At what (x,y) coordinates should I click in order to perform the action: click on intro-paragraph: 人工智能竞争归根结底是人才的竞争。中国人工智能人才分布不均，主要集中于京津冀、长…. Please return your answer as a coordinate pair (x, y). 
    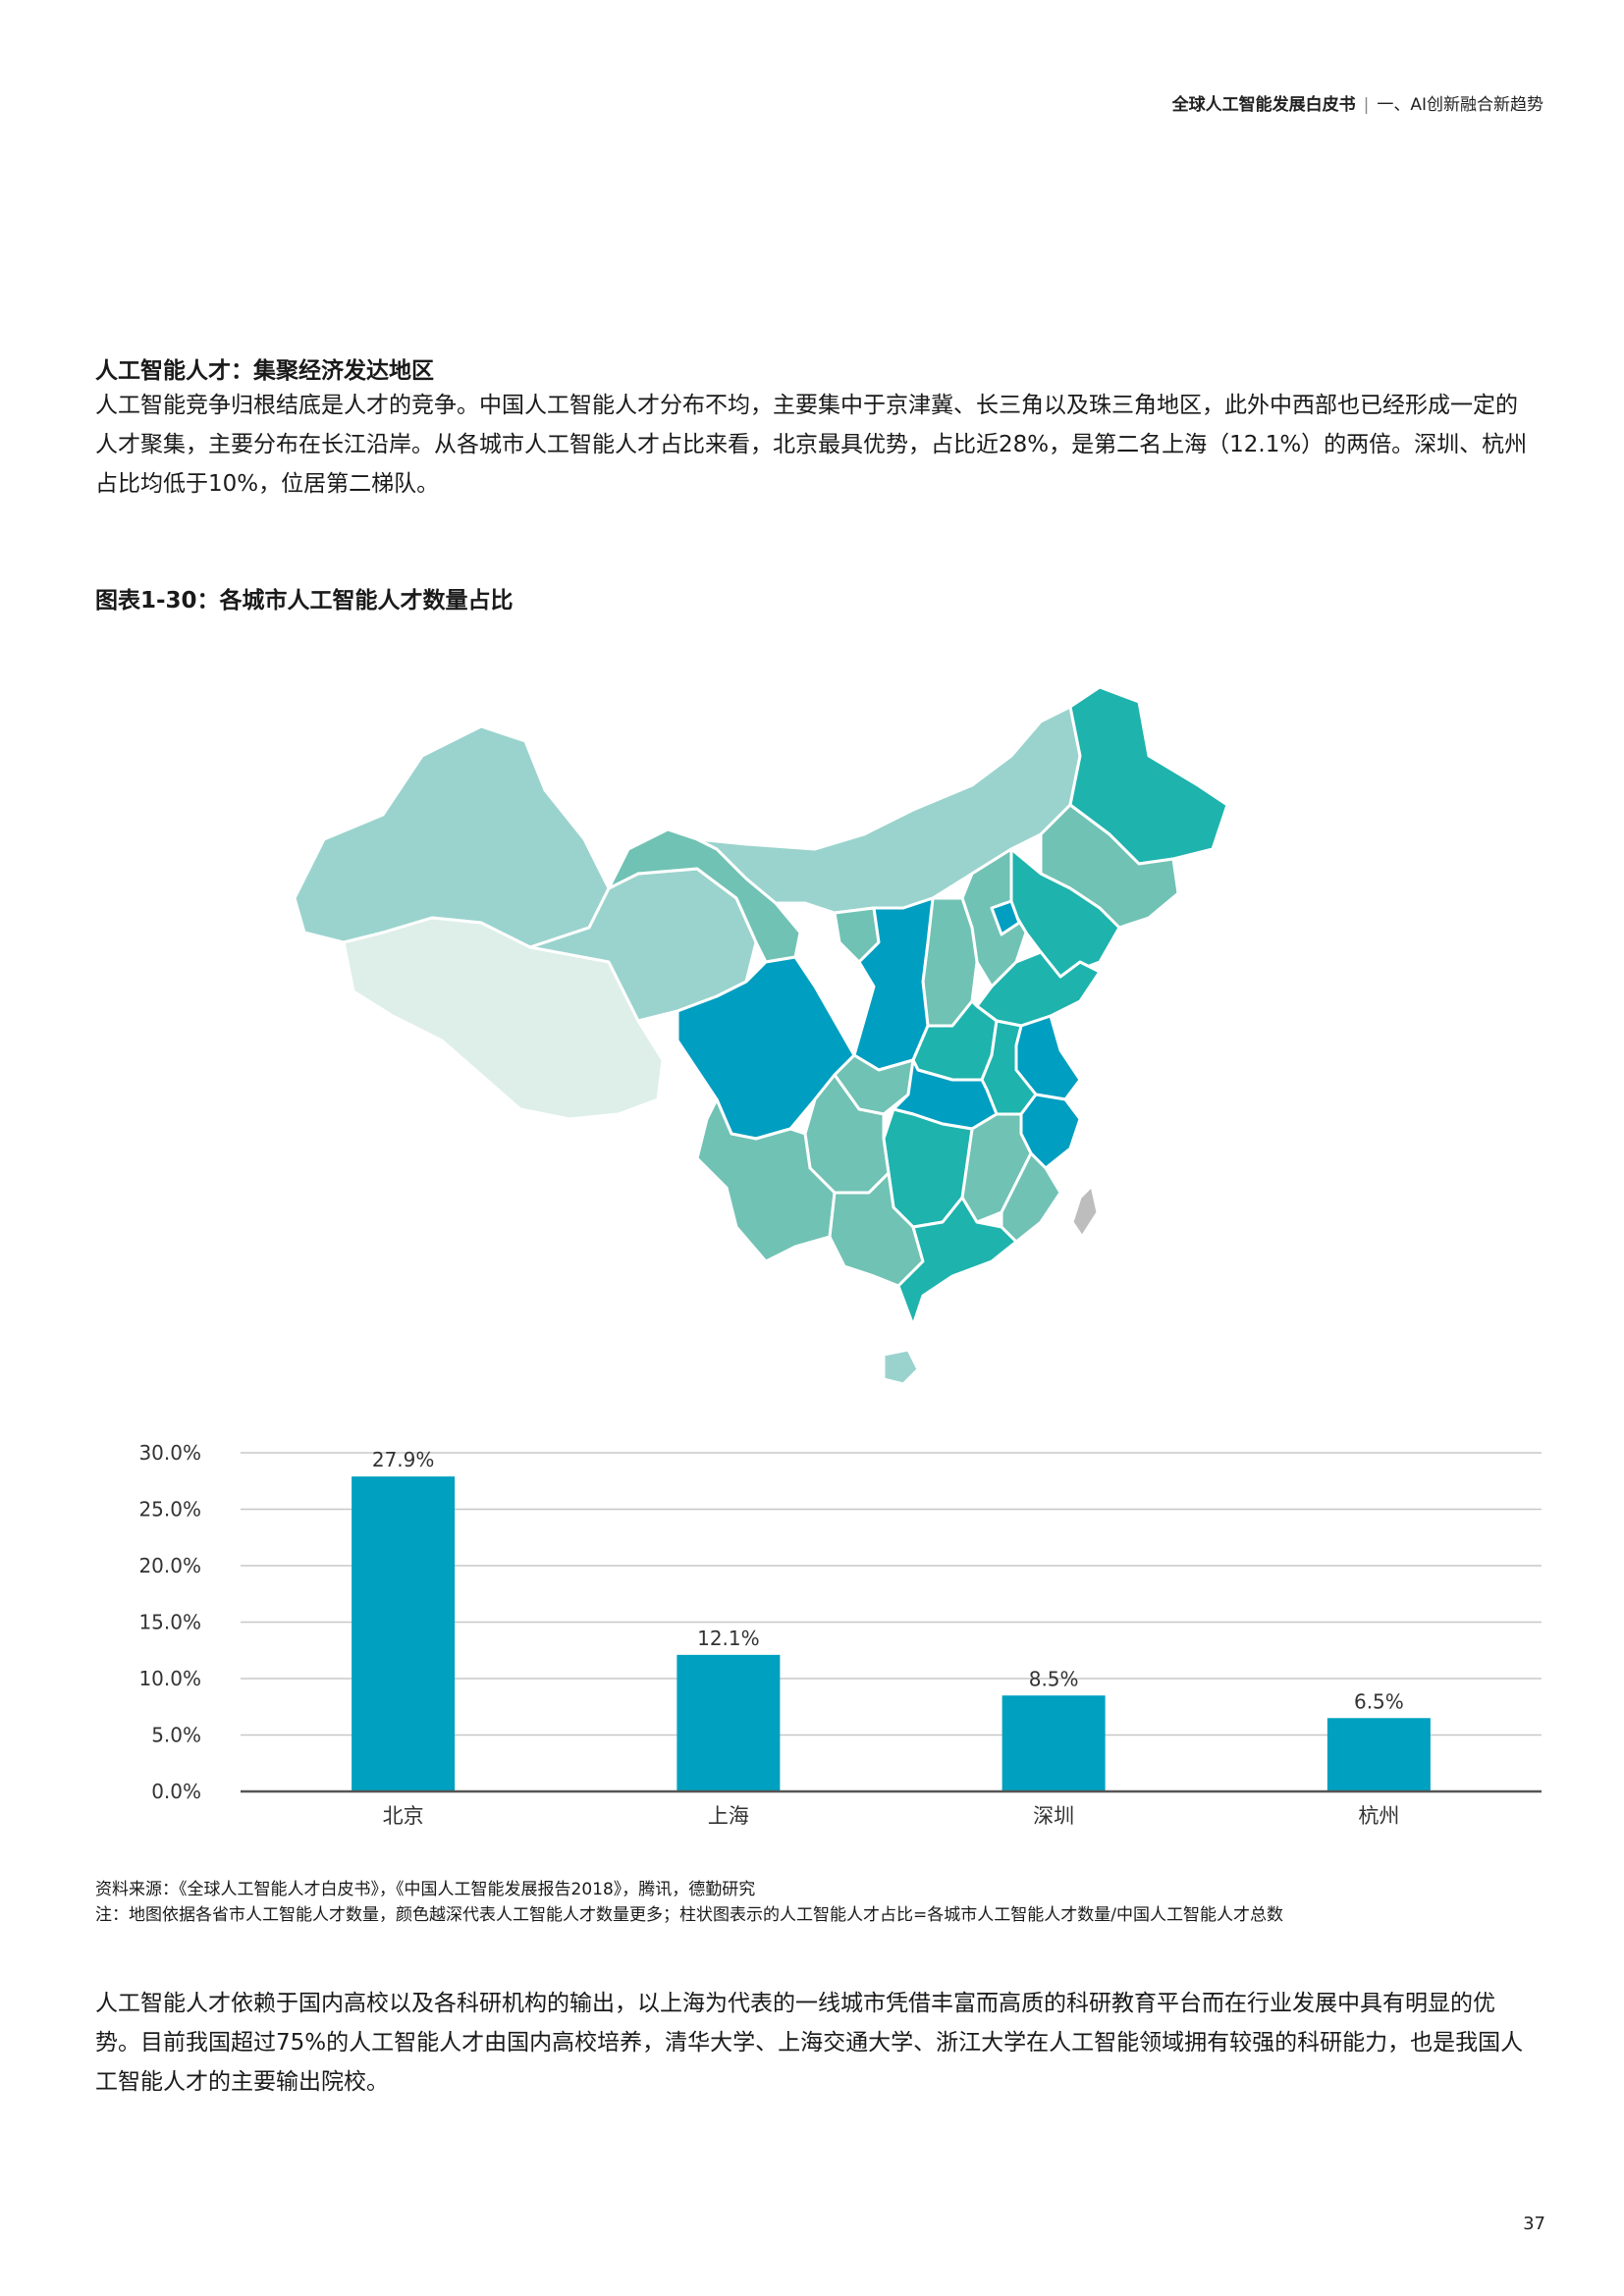
    Looking at the image, I should click on (811, 445).